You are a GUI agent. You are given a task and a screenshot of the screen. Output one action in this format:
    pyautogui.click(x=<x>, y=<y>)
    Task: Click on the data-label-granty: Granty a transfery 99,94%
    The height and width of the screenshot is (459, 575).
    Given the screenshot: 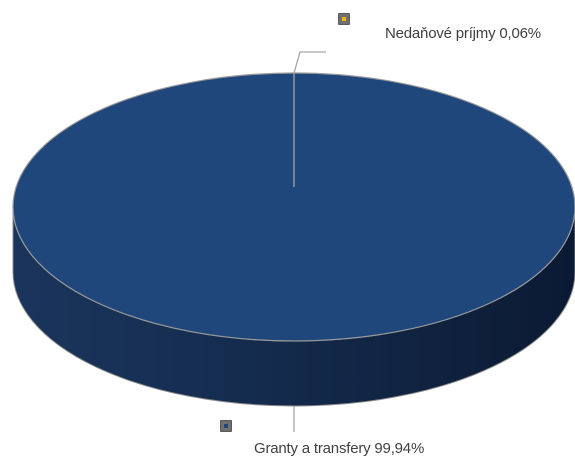 What is the action you would take?
    pyautogui.click(x=339, y=448)
    